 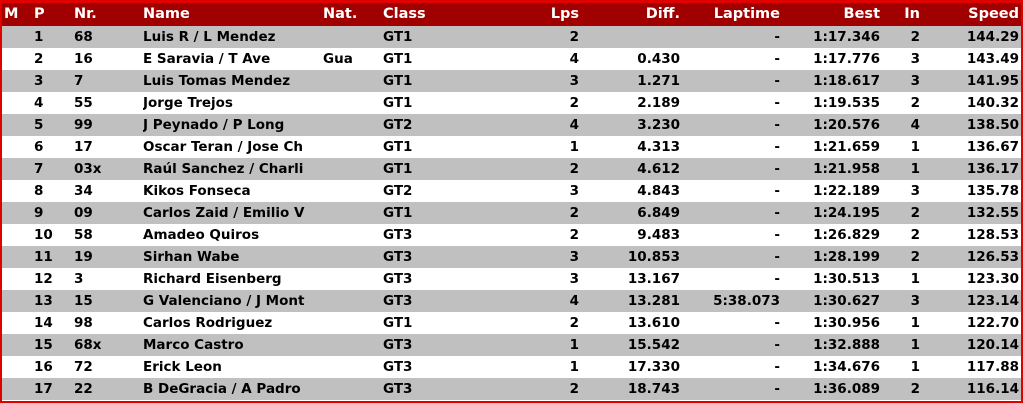 I want to click on header-number: Nr., so click(x=85, y=14).